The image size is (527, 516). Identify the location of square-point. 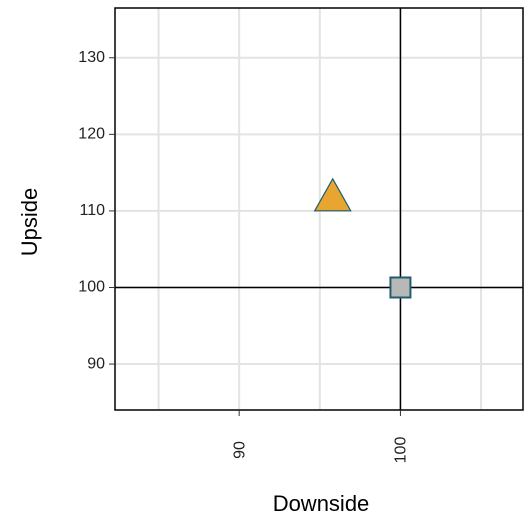
(400, 287).